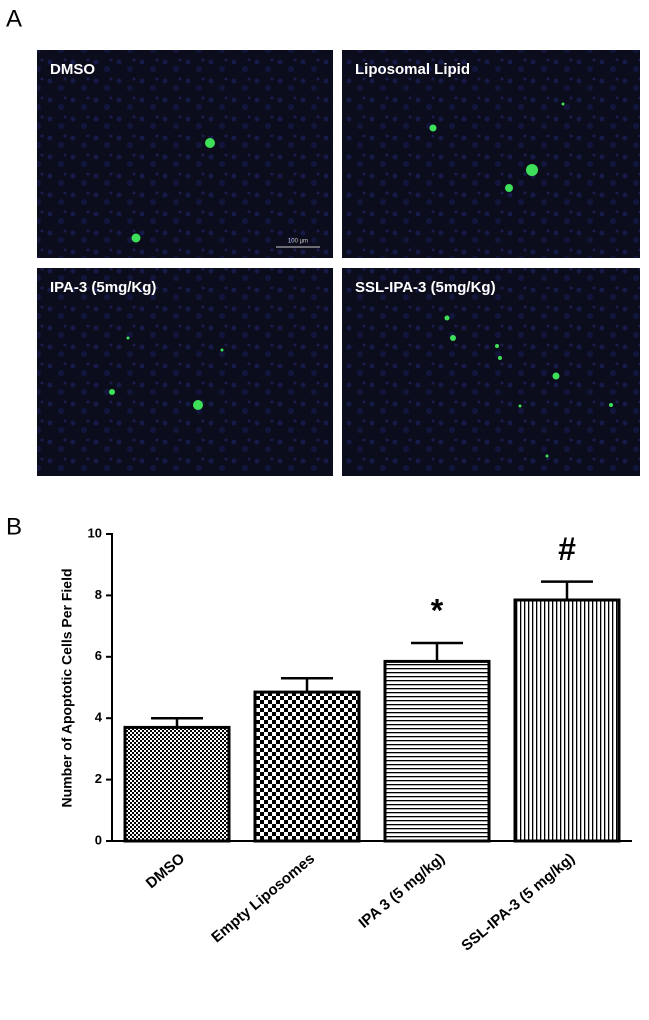  What do you see at coordinates (185, 154) in the screenshot?
I see `micrograph: 100 µm DMSO` at bounding box center [185, 154].